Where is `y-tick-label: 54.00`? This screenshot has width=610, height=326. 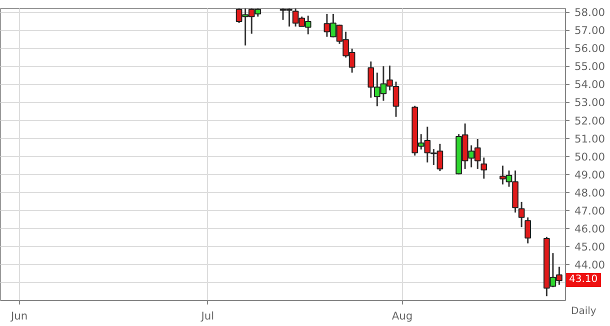 y-tick-label: 54.00 is located at coordinates (590, 85).